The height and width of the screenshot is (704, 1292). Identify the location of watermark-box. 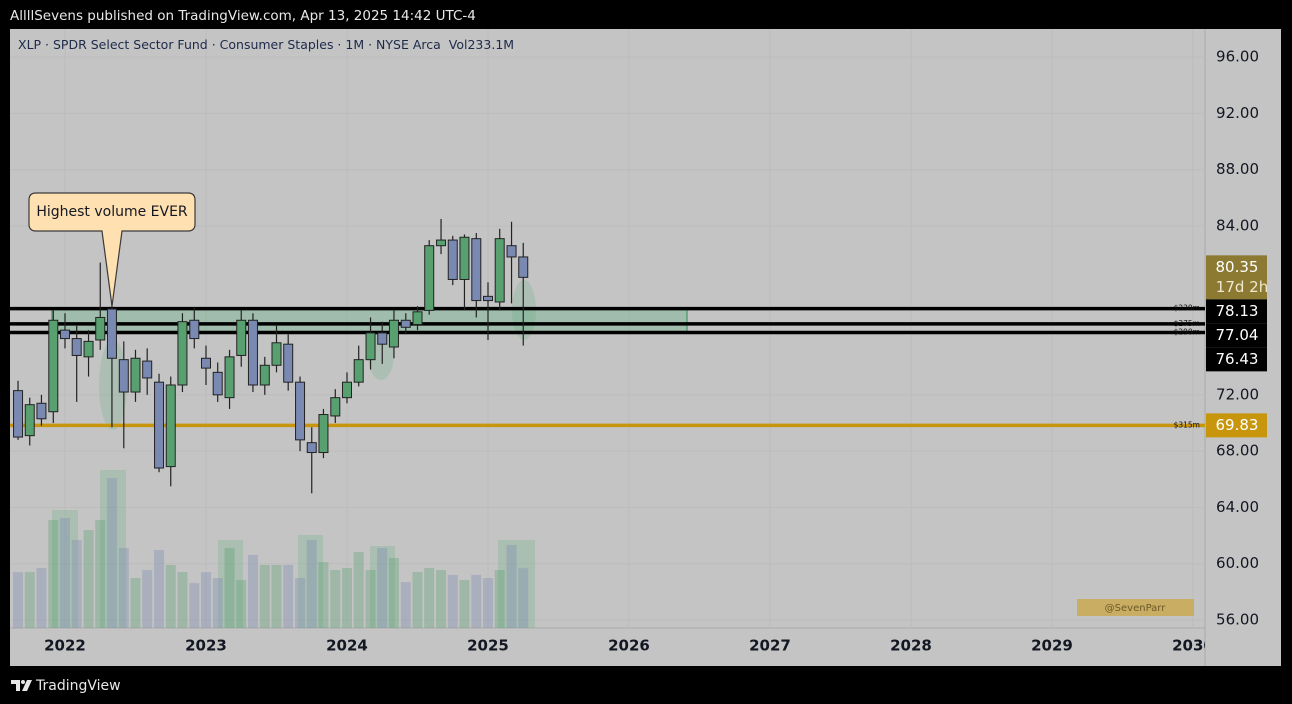
(1135, 607).